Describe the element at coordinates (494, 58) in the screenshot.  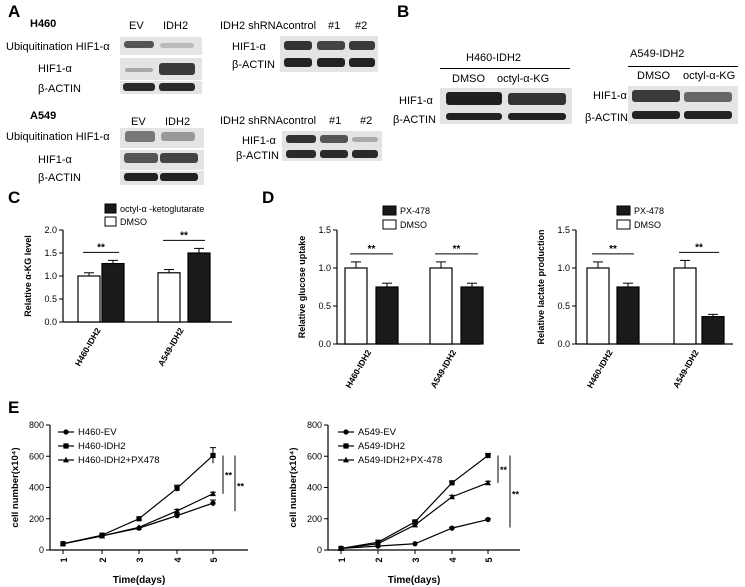
I see `blot-title: H460-IDH2` at that location.